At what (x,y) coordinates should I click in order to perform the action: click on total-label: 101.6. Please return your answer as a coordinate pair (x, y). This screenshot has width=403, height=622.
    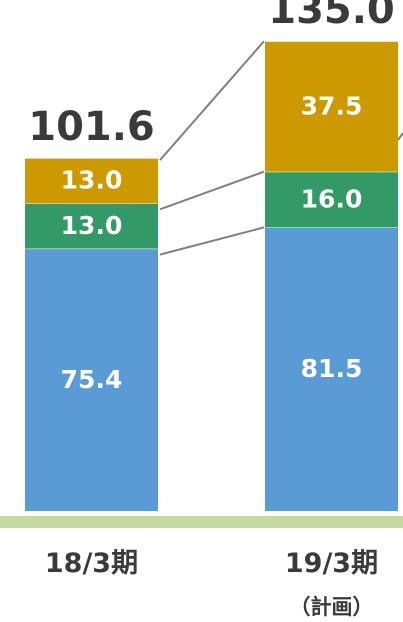
    Looking at the image, I should click on (91, 127).